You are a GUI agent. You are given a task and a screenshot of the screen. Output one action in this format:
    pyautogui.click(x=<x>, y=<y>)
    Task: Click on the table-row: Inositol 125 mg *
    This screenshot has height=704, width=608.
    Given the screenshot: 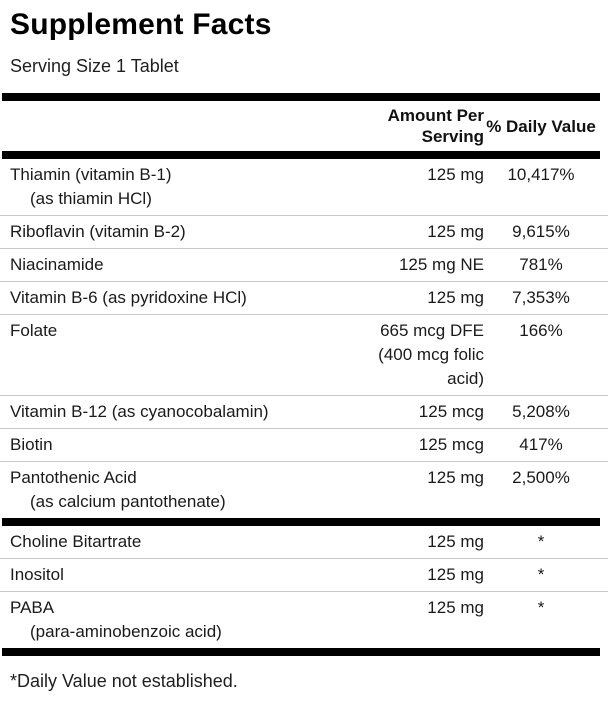 What is the action you would take?
    pyautogui.click(x=304, y=574)
    